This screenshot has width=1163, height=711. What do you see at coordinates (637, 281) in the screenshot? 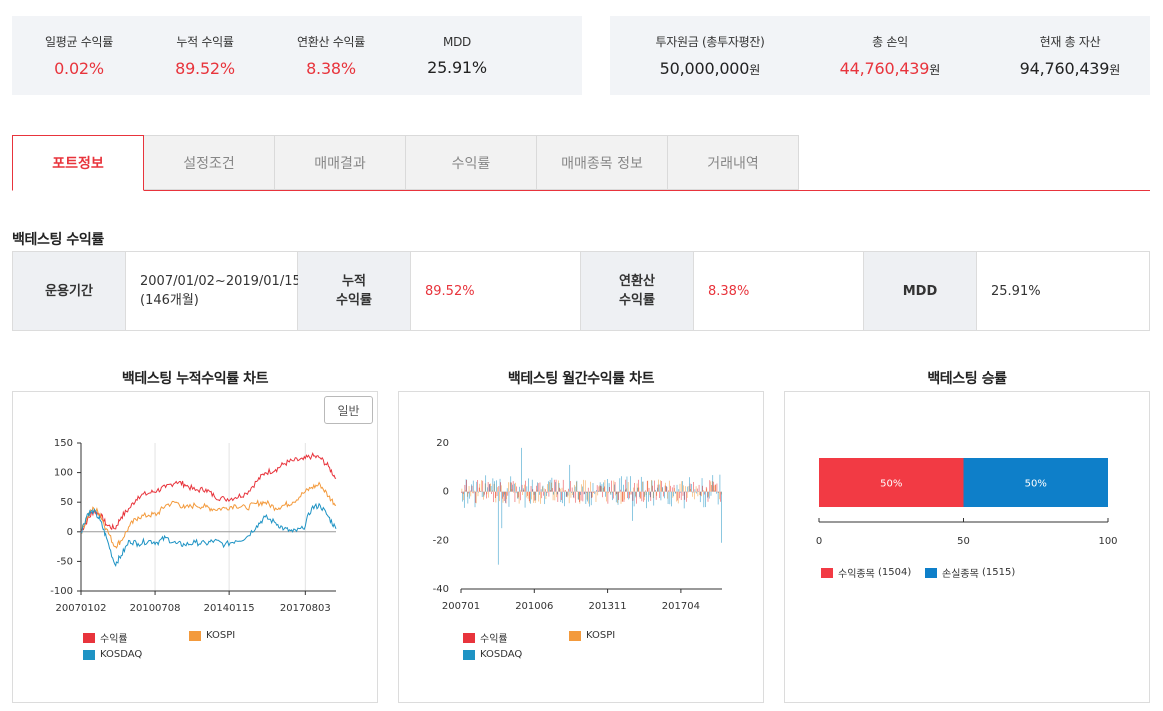
I see `label-line: 연환산` at bounding box center [637, 281].